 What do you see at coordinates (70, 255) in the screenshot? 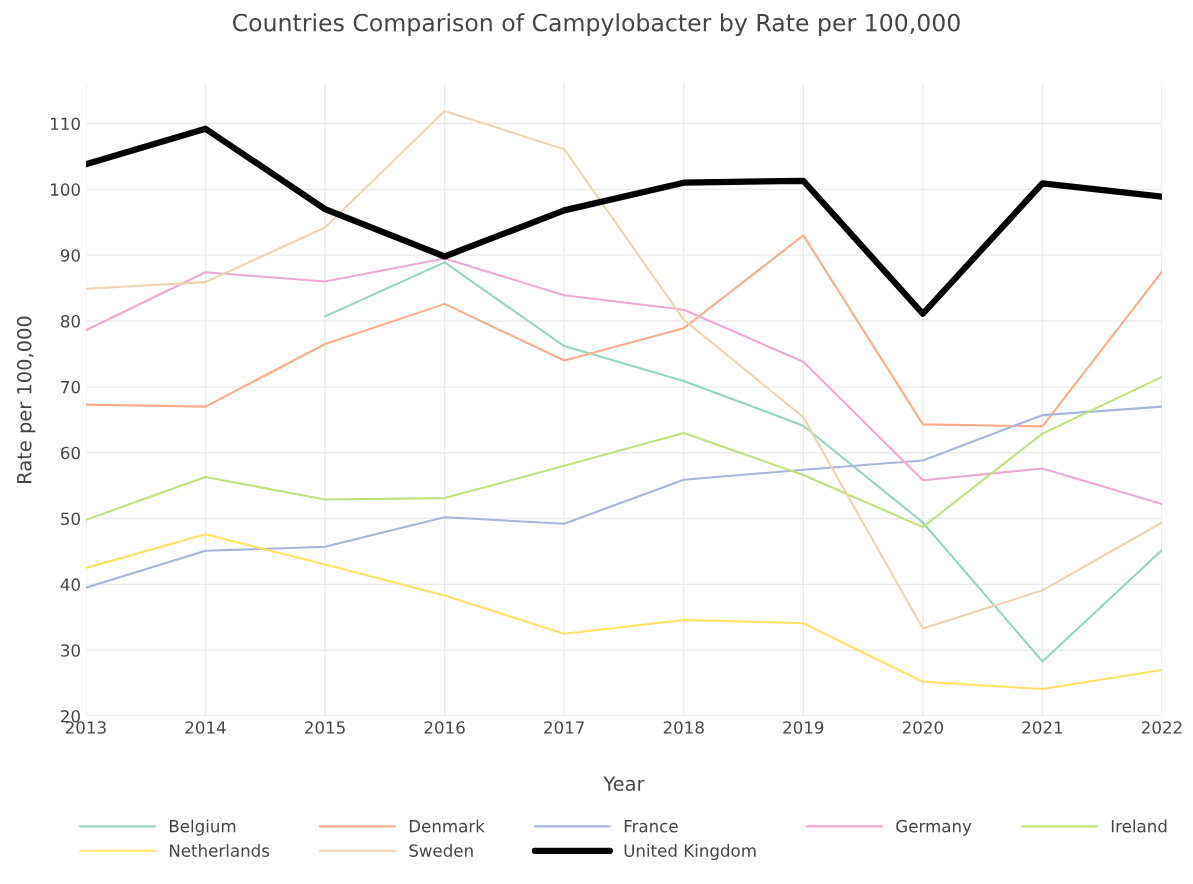
I see `y-tick-label: 90` at bounding box center [70, 255].